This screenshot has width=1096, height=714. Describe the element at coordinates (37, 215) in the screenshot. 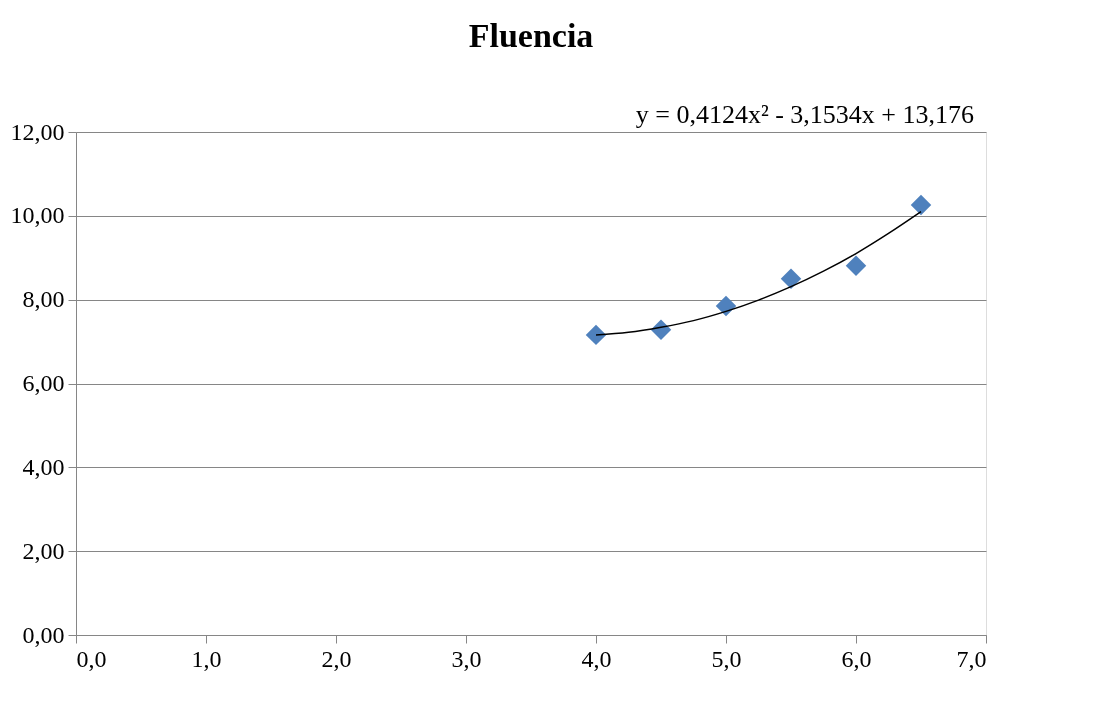

I see `y-tick-label: 10,00` at that location.